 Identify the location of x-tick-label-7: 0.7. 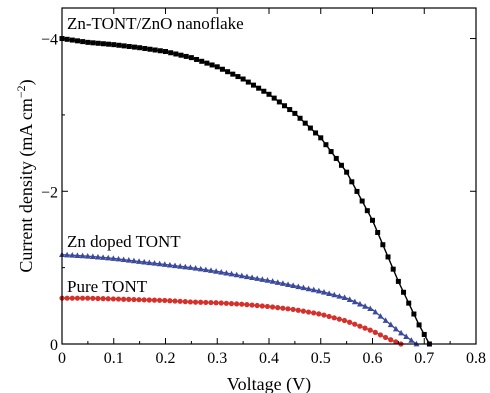
(424, 358).